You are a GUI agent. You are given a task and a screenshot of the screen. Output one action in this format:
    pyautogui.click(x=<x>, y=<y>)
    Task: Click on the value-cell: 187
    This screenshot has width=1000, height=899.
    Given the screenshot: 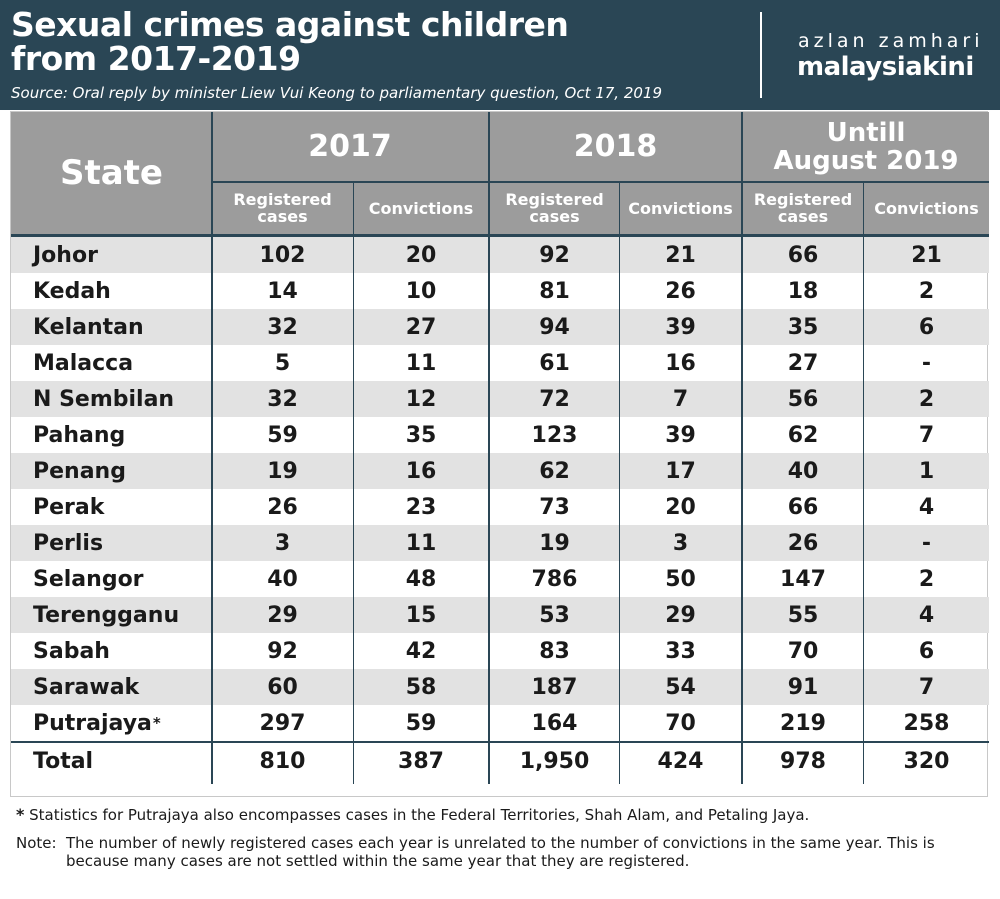 What is the action you would take?
    pyautogui.click(x=554, y=687)
    